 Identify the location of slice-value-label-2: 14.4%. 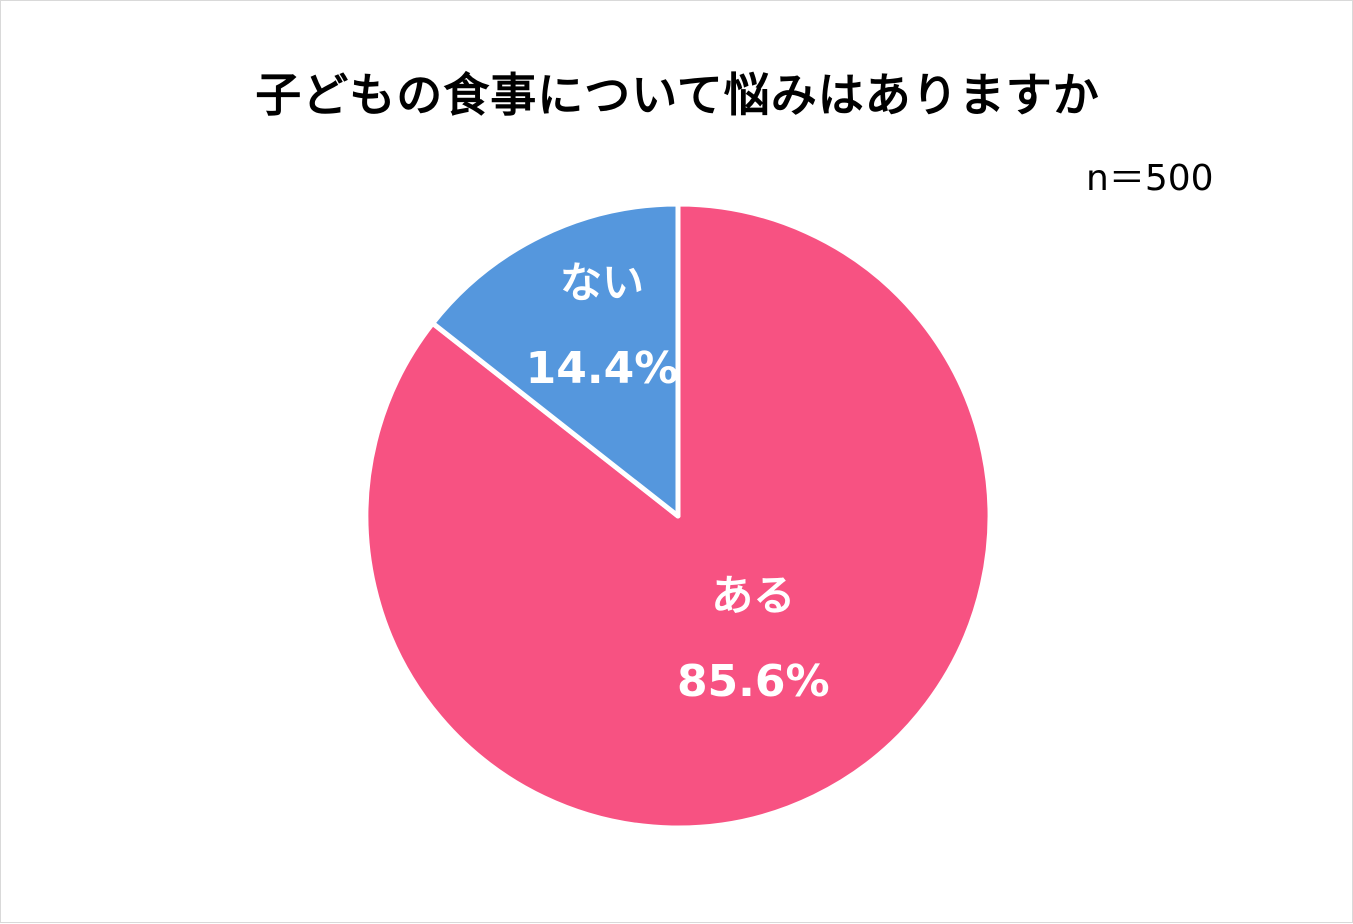
(602, 368).